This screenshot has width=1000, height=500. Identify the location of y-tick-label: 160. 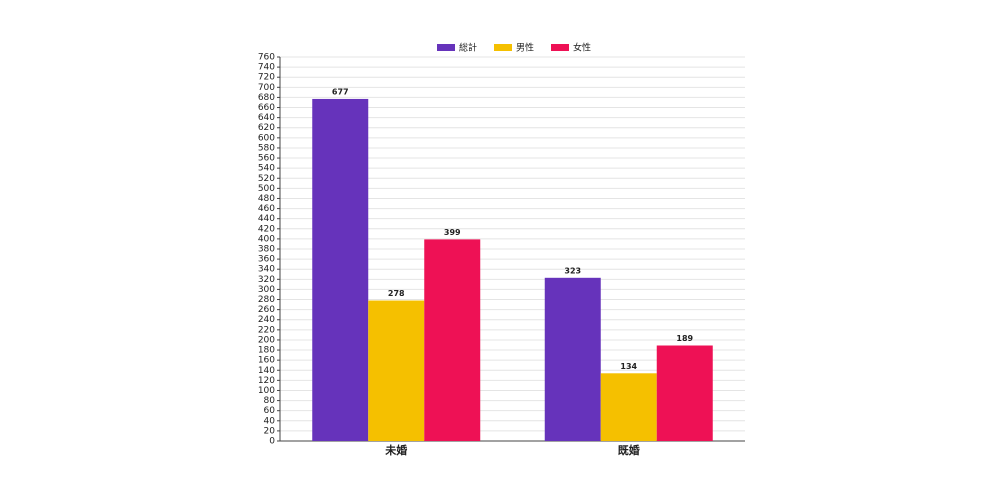
(266, 361).